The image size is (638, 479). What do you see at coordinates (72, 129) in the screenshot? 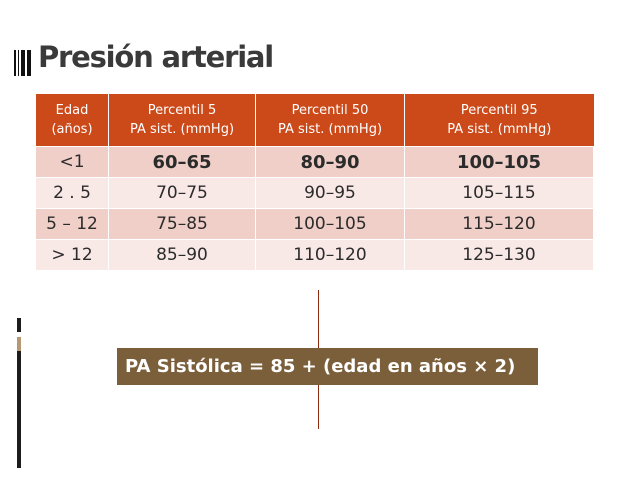
I see `header-age-line2: (años)` at bounding box center [72, 129].